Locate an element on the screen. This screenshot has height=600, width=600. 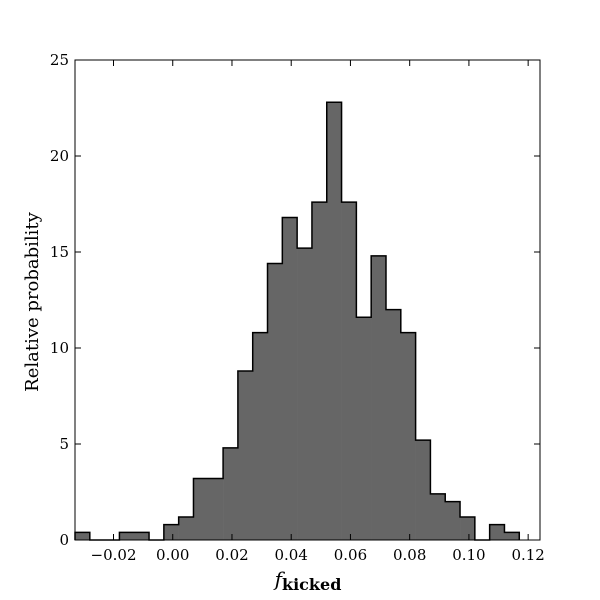
x-tick-label: 0.00 is located at coordinates (172, 555).